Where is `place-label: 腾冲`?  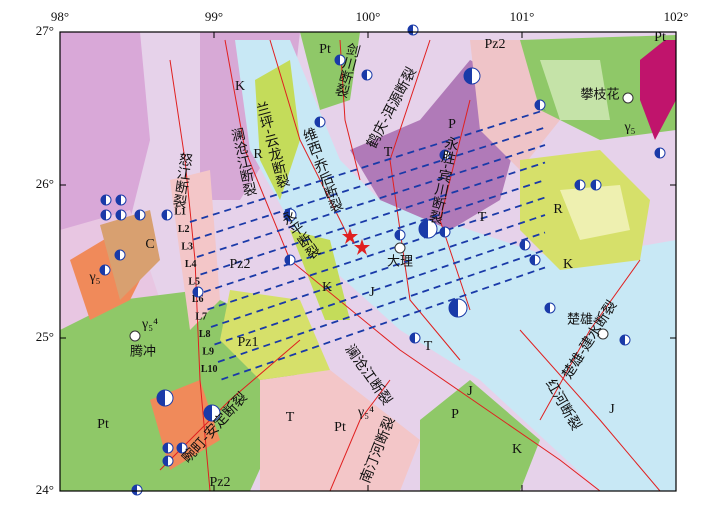
place-label: 腾冲 is located at coordinates (143, 352).